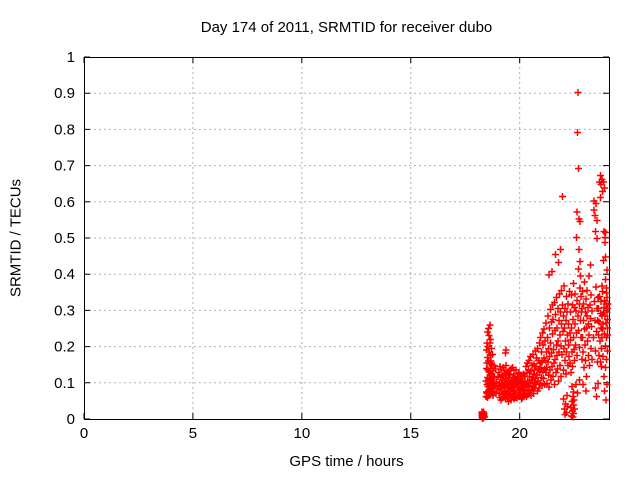 The height and width of the screenshot is (480, 640). What do you see at coordinates (71, 57) in the screenshot?
I see `y-tick-label: 1` at bounding box center [71, 57].